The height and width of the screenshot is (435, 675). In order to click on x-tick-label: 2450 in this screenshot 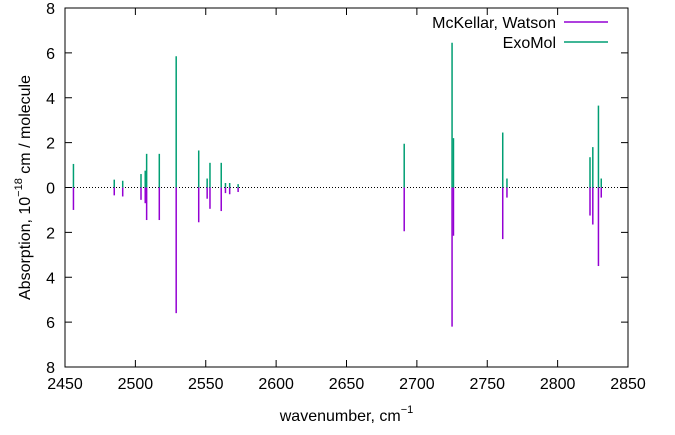, I will do `click(65, 384)`.